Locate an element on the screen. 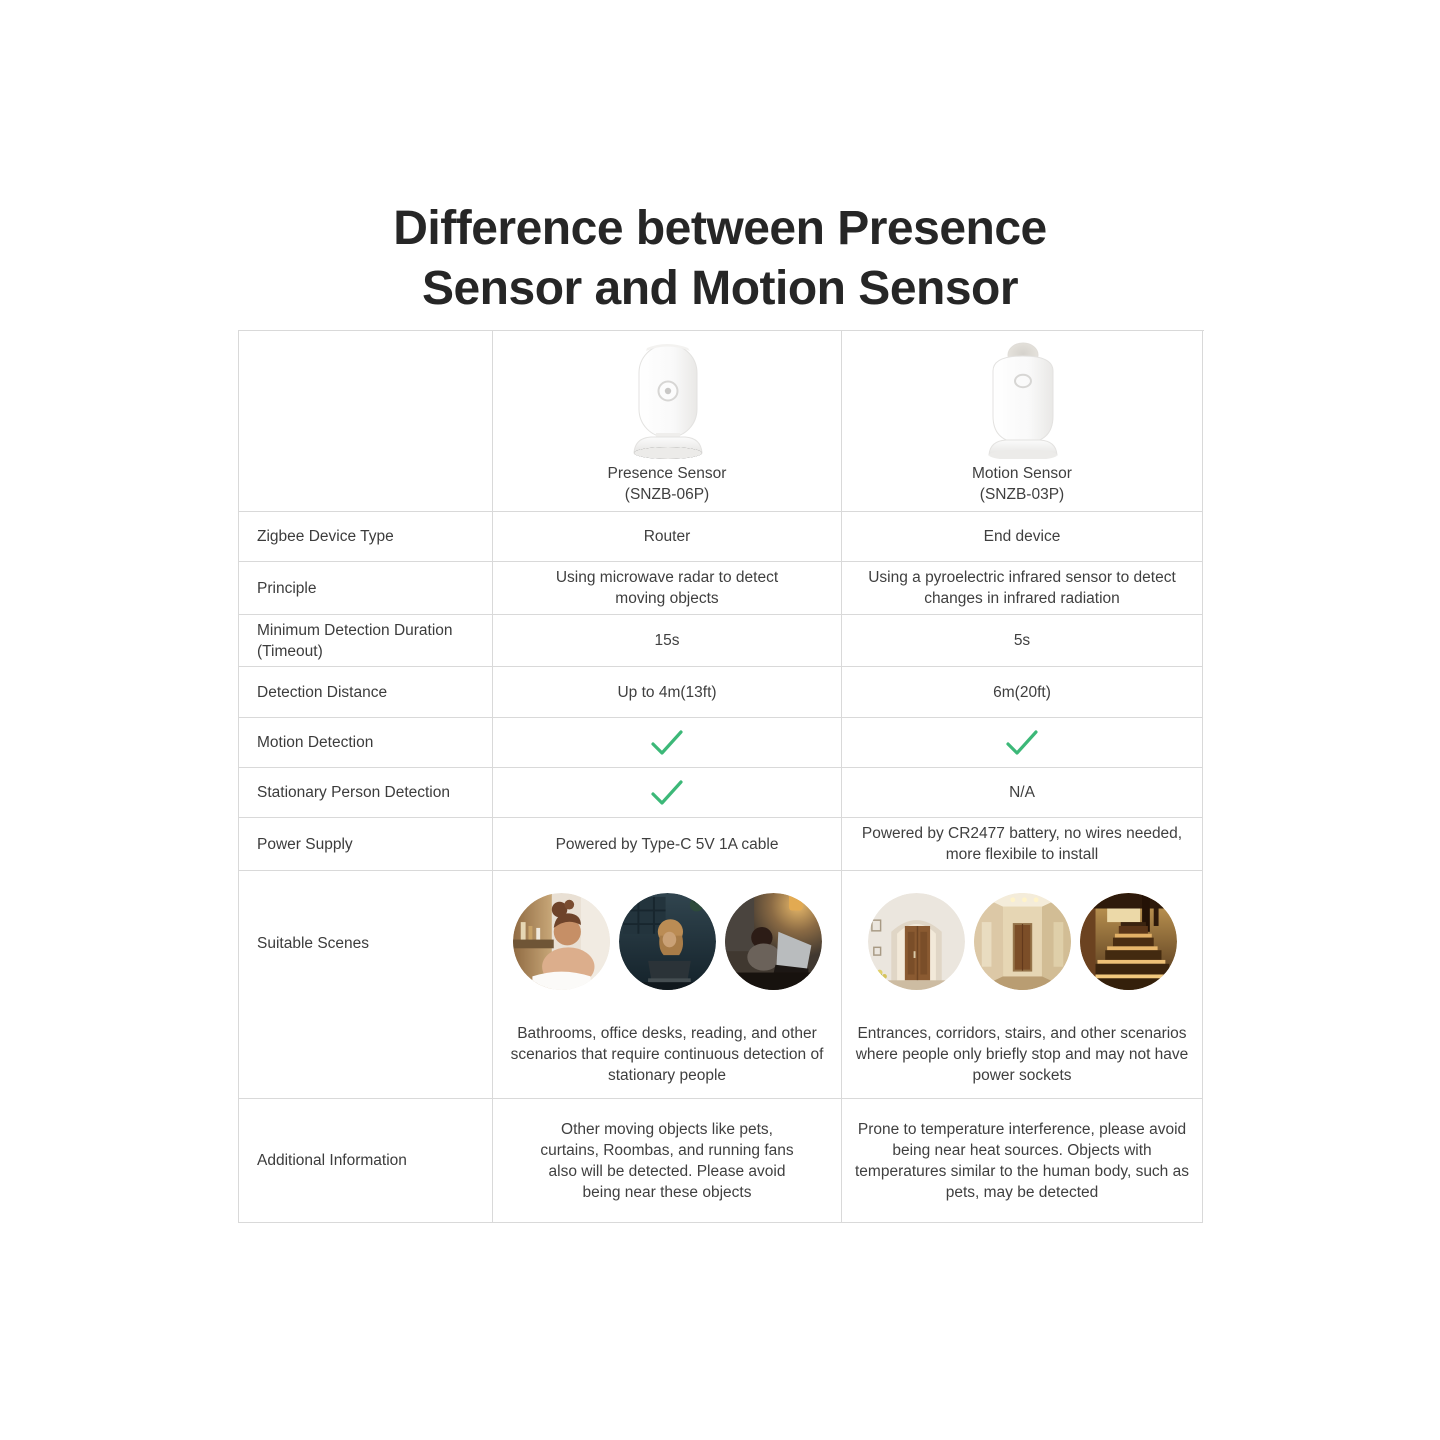  scene-office-desk-image is located at coordinates (667, 941).